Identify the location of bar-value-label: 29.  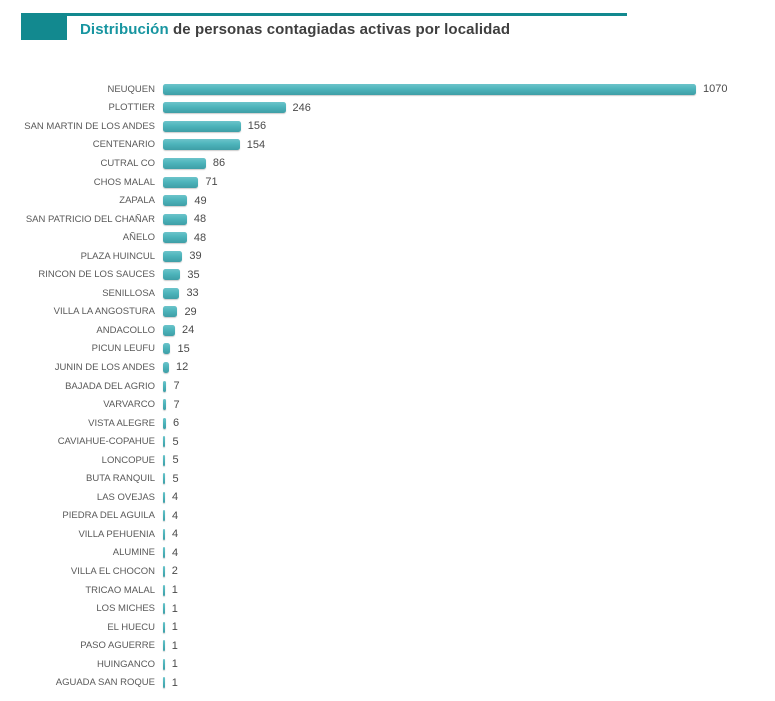
(190, 311).